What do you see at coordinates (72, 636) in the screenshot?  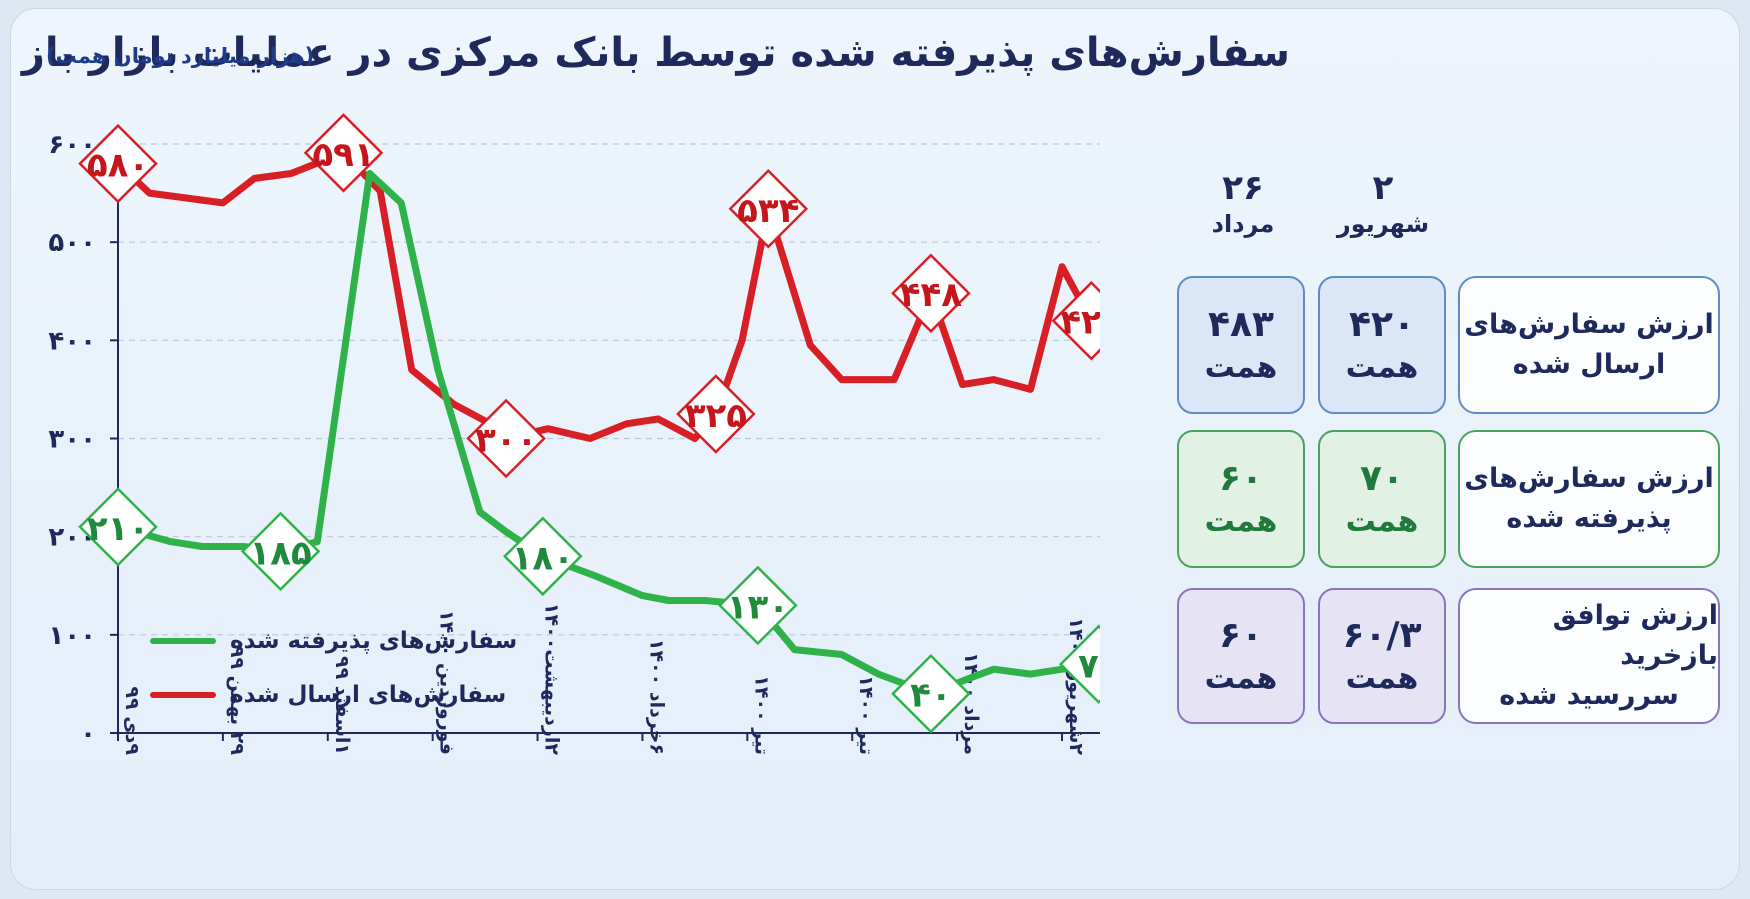 I see `y-tick-label: ۱۰۰` at bounding box center [72, 636].